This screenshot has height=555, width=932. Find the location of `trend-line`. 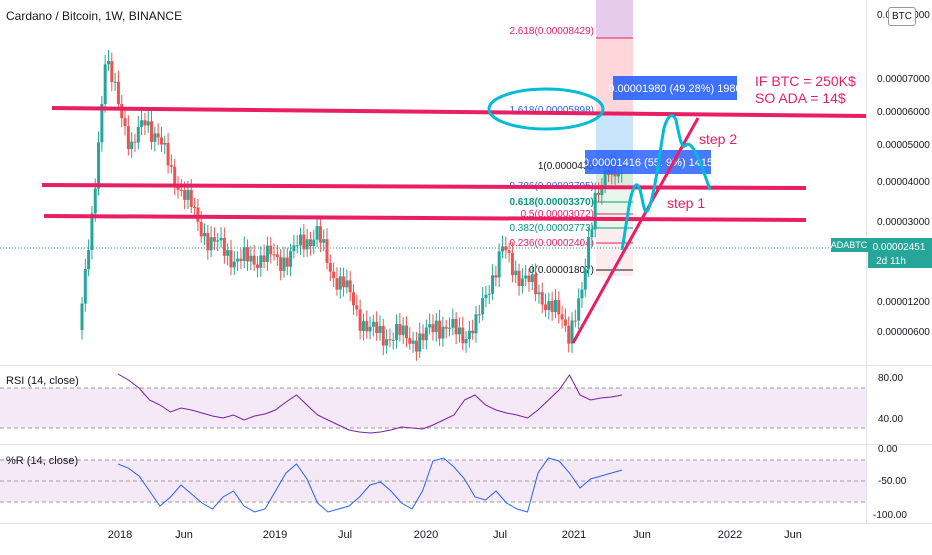

trend-line is located at coordinates (635, 230).